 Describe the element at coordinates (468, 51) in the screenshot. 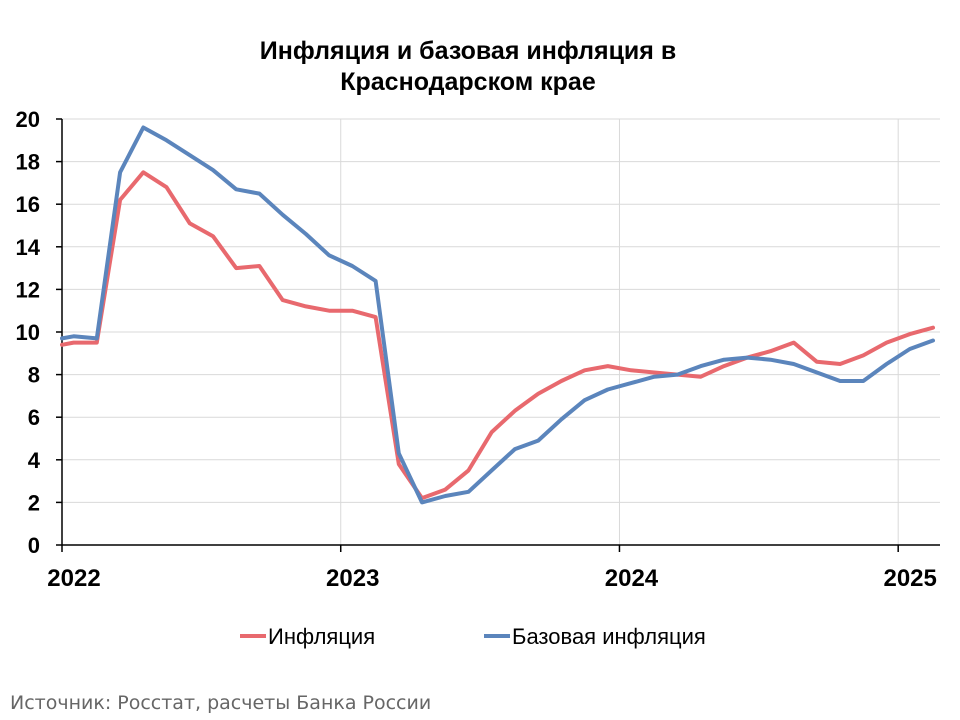

I see `chart-title-line-1: Инфляция и базовая инфляция в` at that location.